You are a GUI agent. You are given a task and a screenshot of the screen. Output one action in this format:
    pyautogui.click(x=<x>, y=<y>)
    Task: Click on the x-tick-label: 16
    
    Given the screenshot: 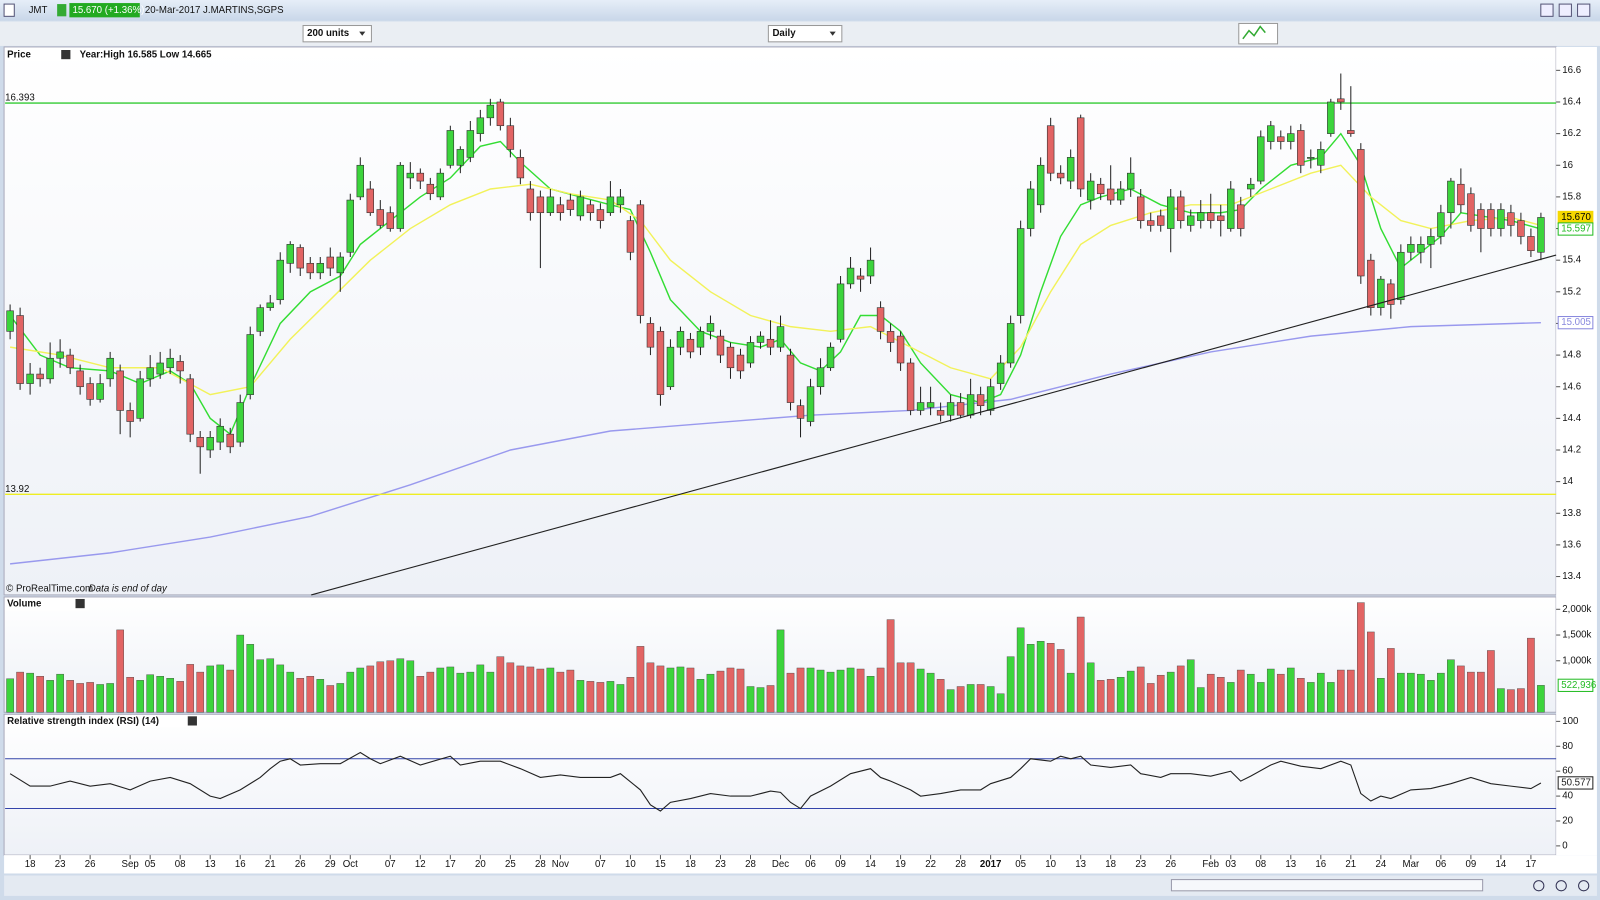 What is the action you would take?
    pyautogui.click(x=1320, y=864)
    